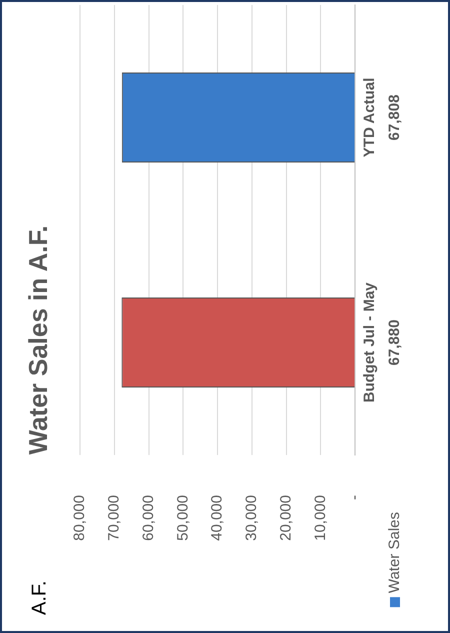 This screenshot has width=450, height=633. I want to click on x-tick-label: 50,000, so click(183, 518).